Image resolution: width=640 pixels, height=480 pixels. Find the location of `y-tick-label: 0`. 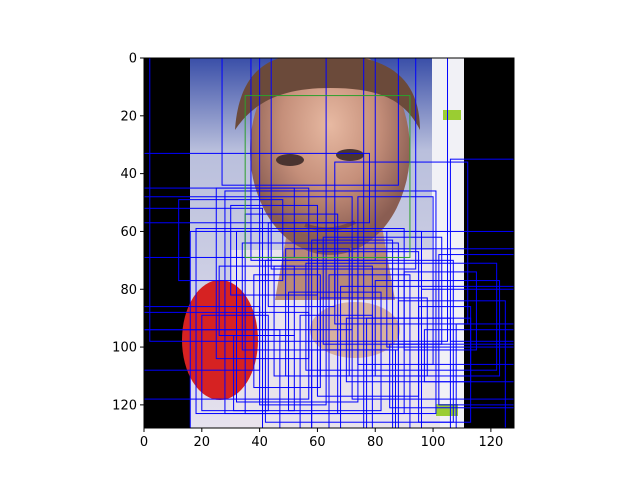

y-tick-label: 0 is located at coordinates (133, 59).